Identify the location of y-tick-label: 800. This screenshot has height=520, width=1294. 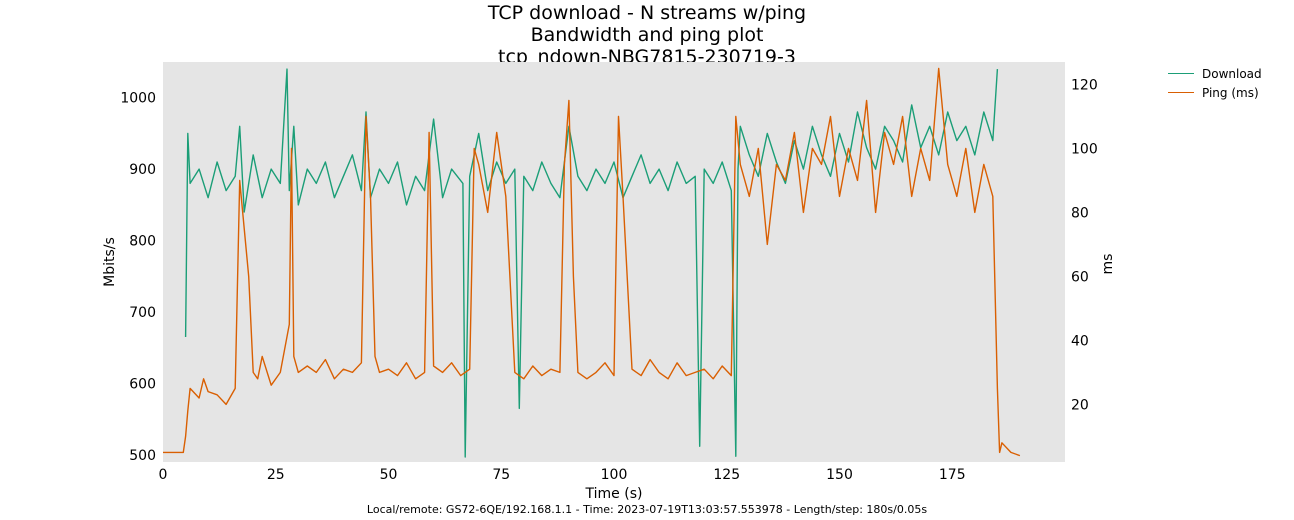
(142, 242).